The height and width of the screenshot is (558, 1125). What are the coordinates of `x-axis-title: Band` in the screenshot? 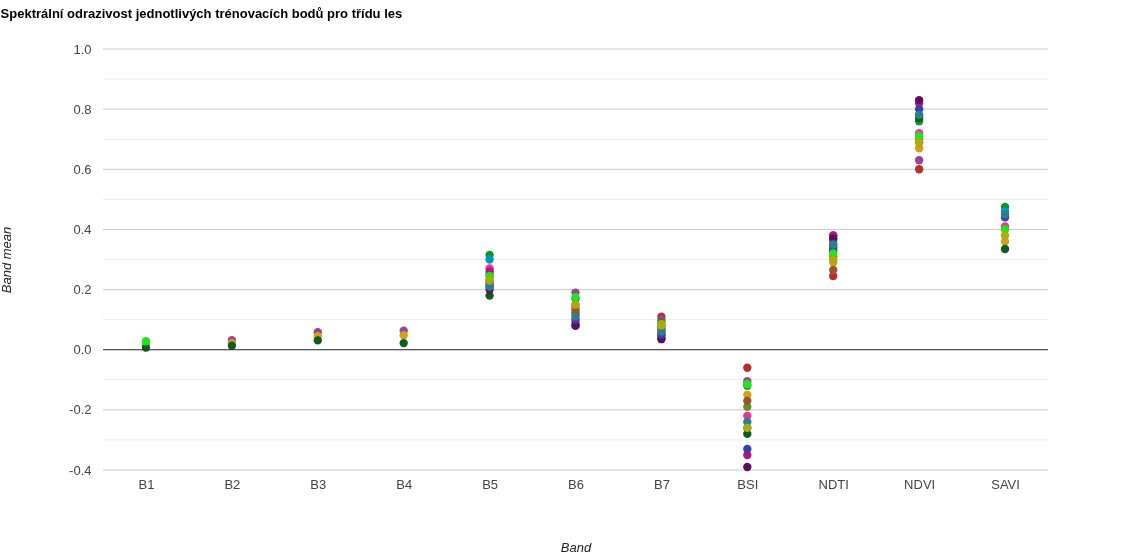 It's located at (576, 547).